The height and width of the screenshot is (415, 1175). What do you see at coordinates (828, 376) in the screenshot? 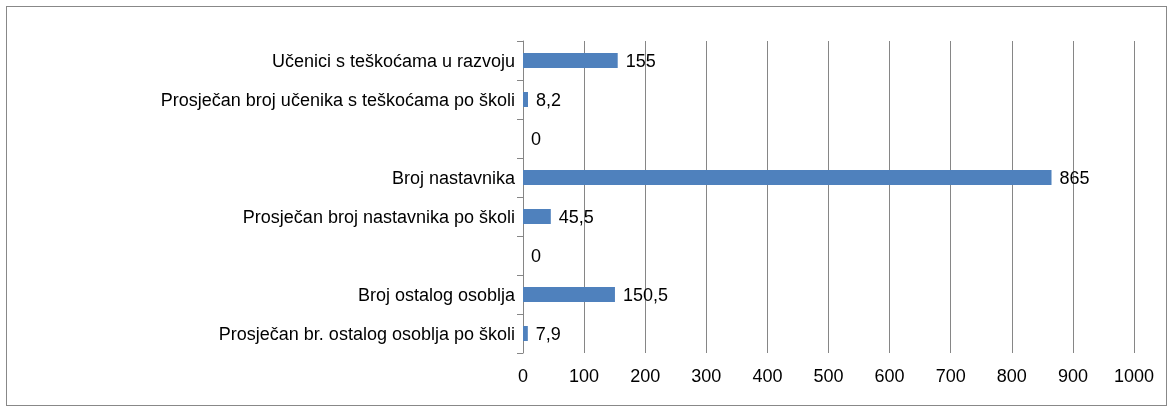
I see `x-tick-label: 500` at bounding box center [828, 376].